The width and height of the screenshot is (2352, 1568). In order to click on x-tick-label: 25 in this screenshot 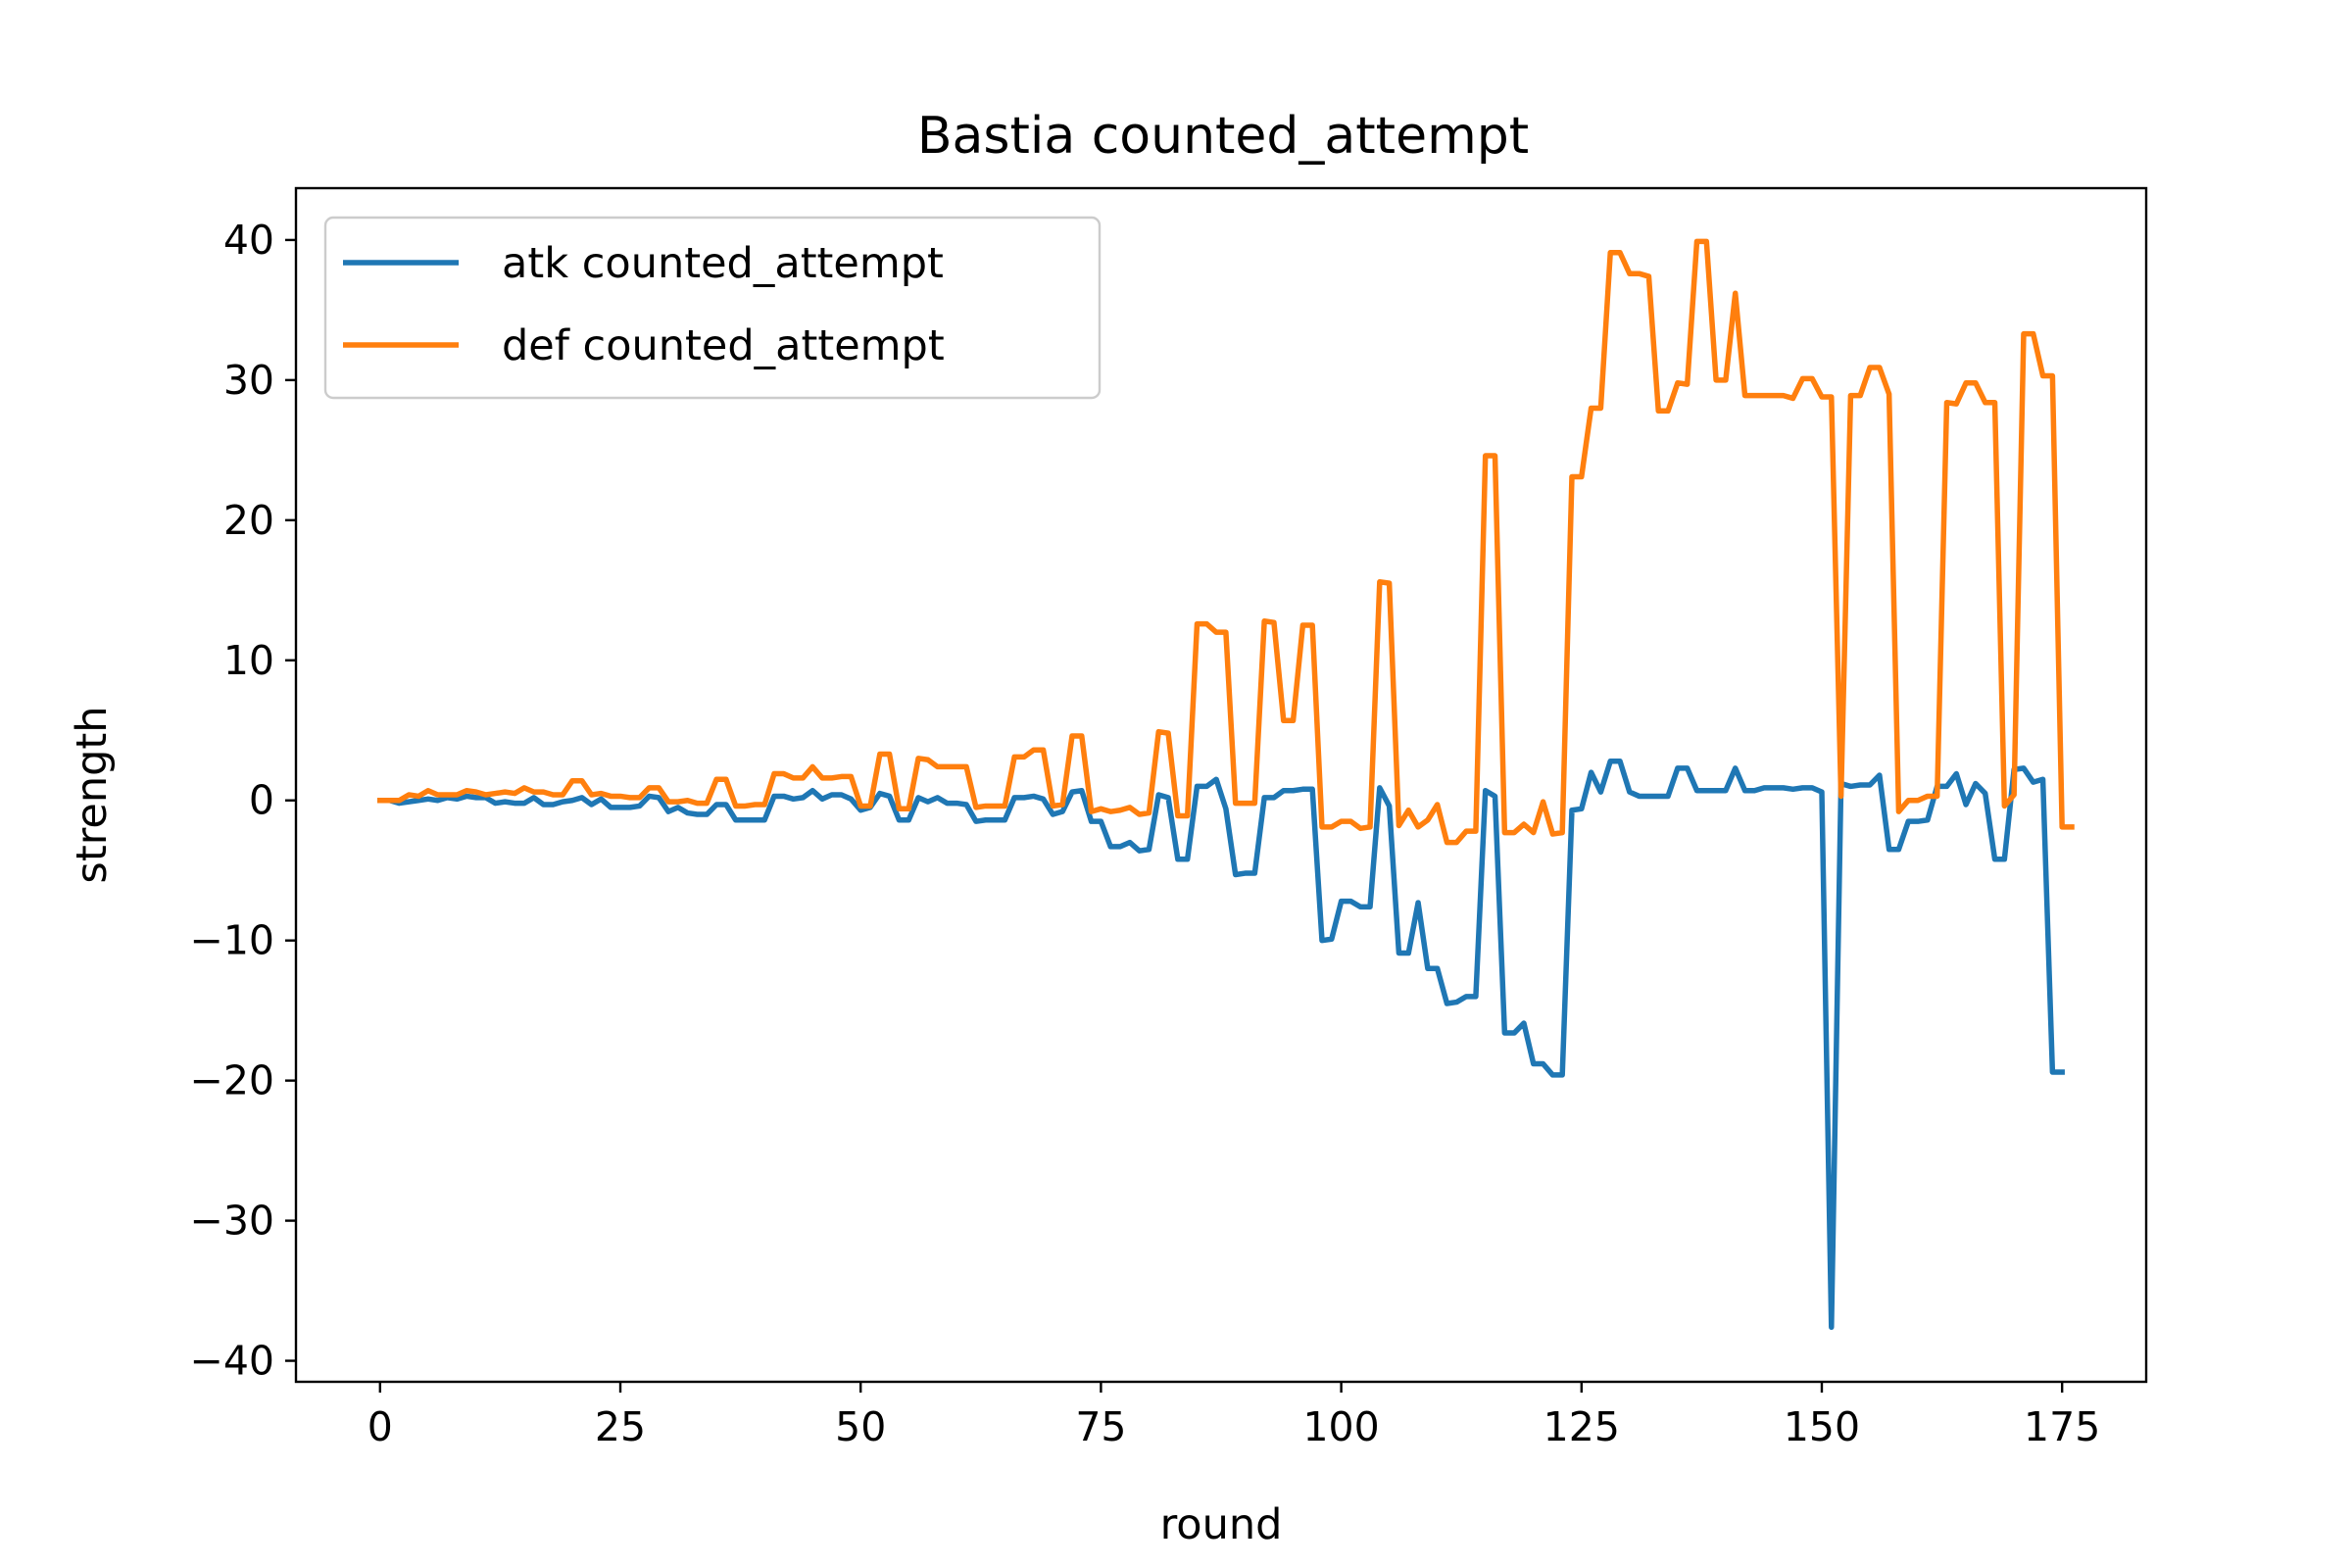, I will do `click(620, 1426)`.